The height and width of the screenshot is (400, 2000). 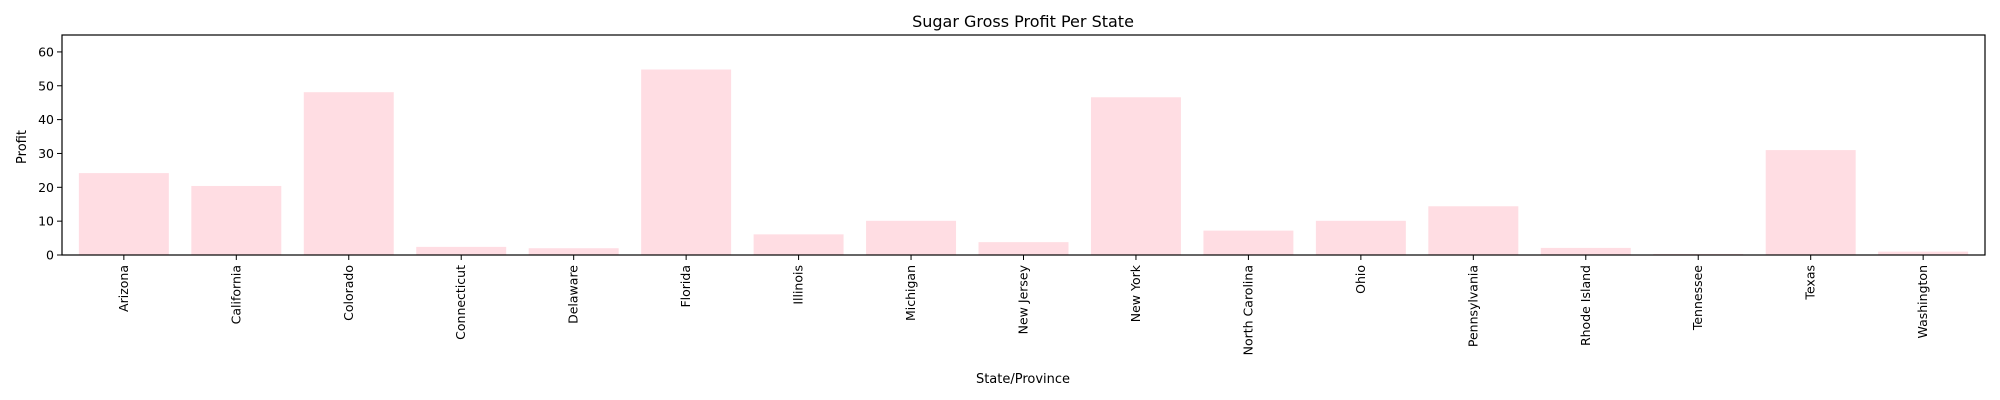 What do you see at coordinates (1023, 21) in the screenshot?
I see `chart-title: Sugar Gross Profit Per State` at bounding box center [1023, 21].